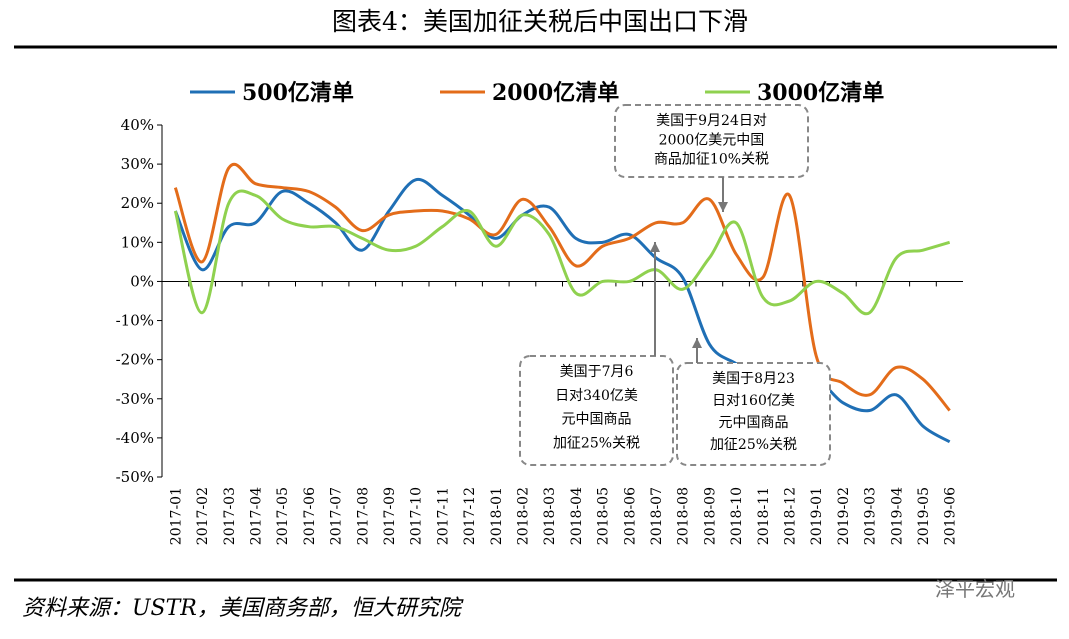  Describe the element at coordinates (137, 164) in the screenshot. I see `y-tick-label: 30%` at that location.